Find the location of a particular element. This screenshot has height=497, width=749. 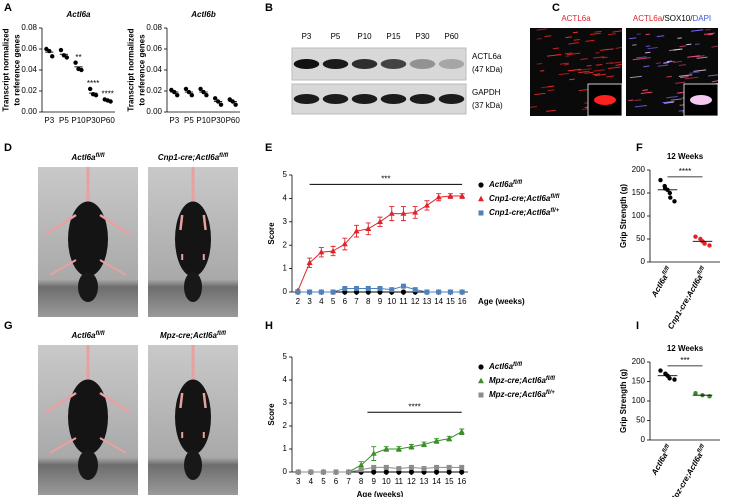

lane-label: P3 is located at coordinates (307, 36).